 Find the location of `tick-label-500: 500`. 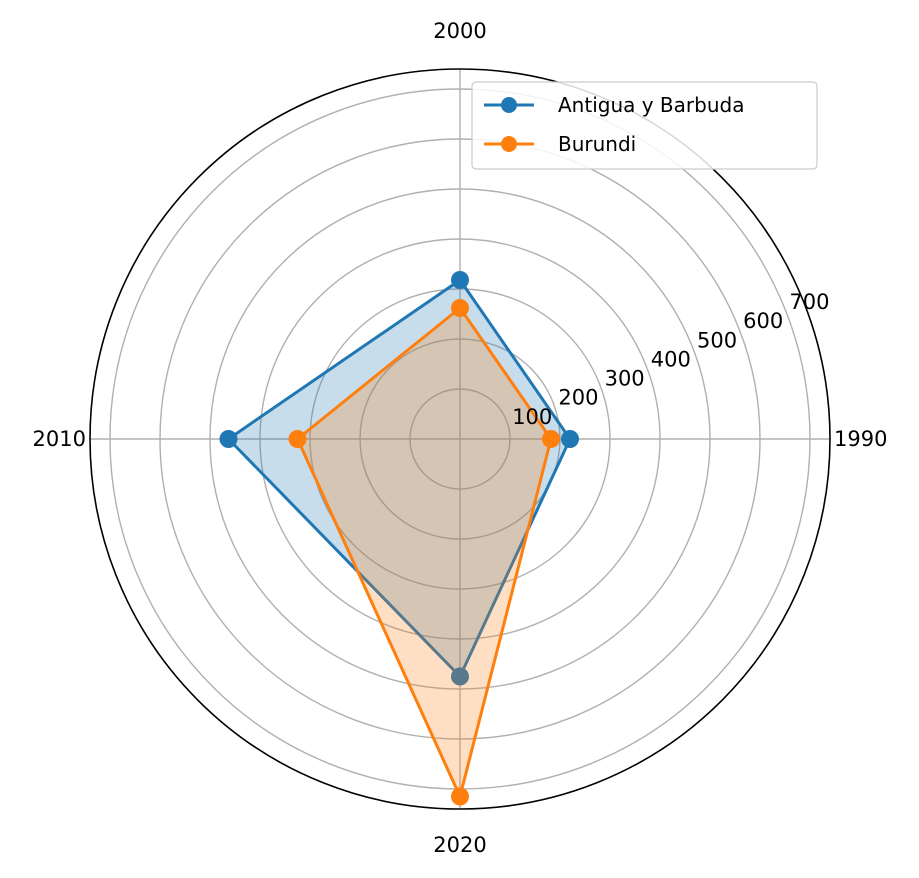

tick-label-500: 500 is located at coordinates (717, 340).